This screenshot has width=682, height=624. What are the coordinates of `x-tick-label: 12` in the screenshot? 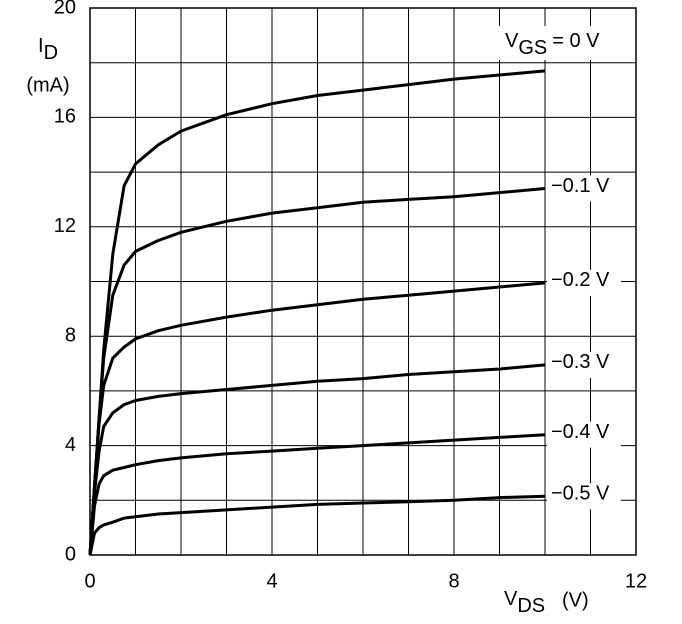 It's located at (636, 581).